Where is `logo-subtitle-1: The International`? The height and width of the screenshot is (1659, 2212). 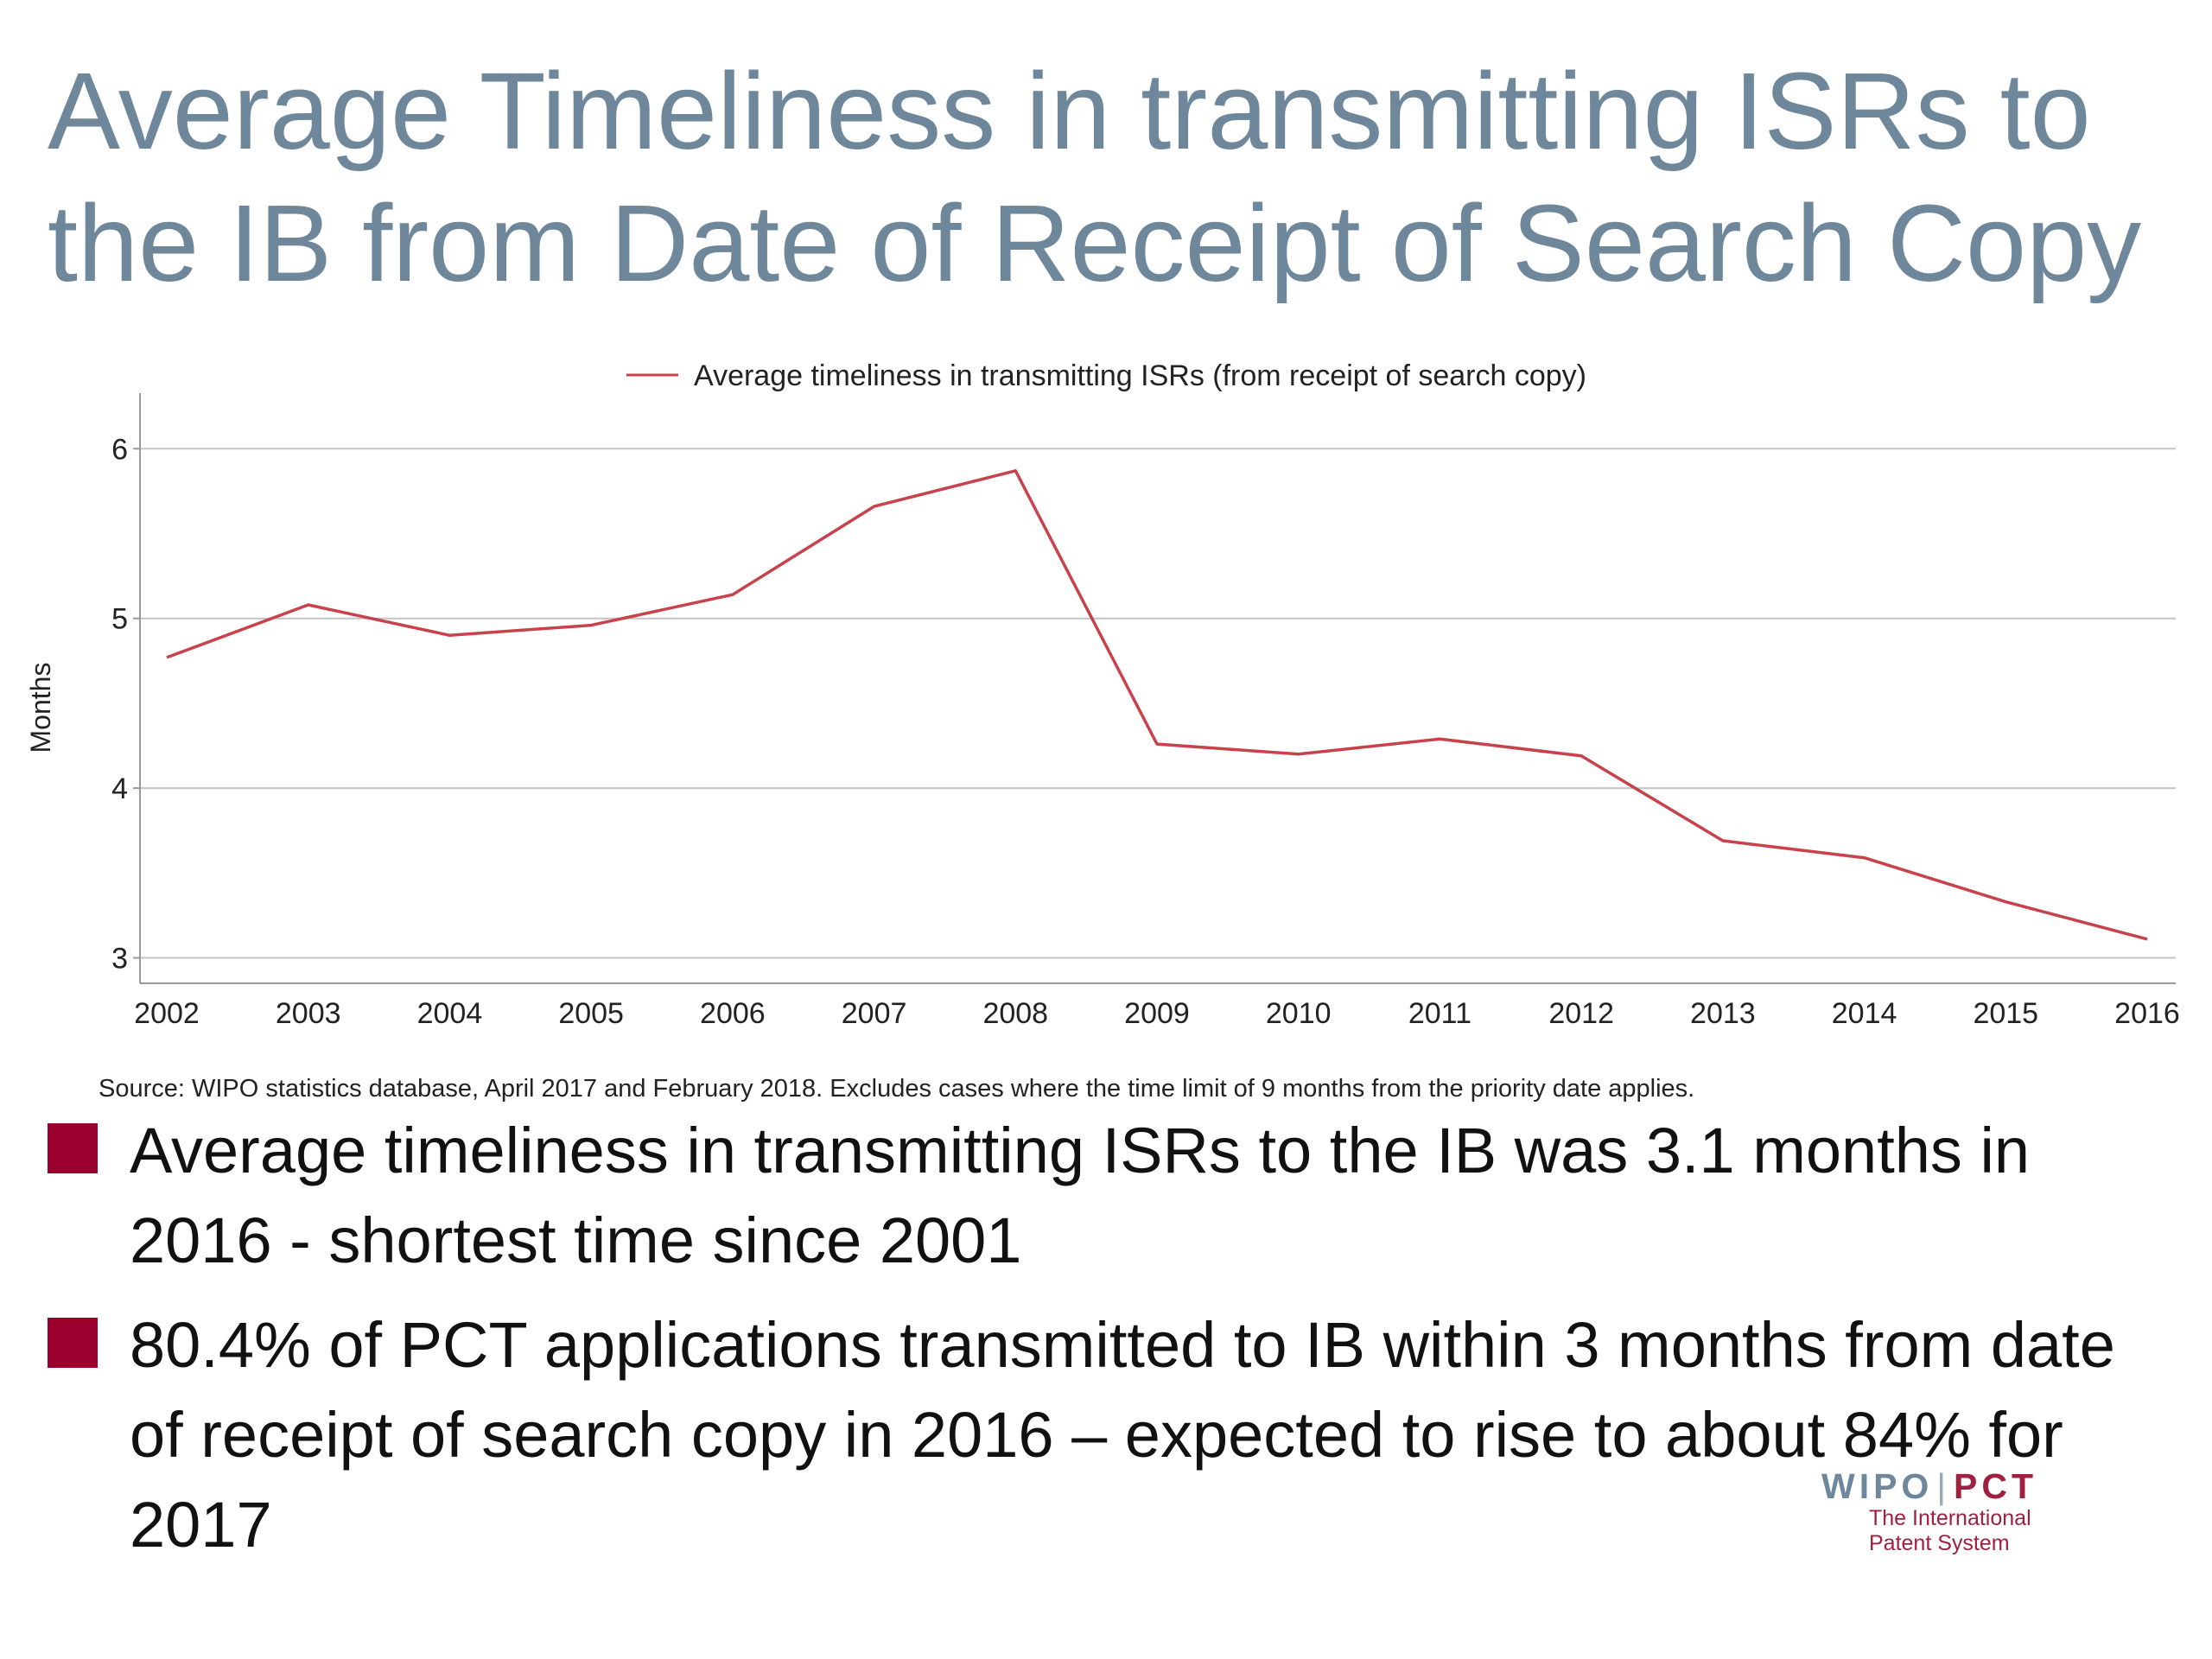 logo-subtitle-1: The International is located at coordinates (1950, 1518).